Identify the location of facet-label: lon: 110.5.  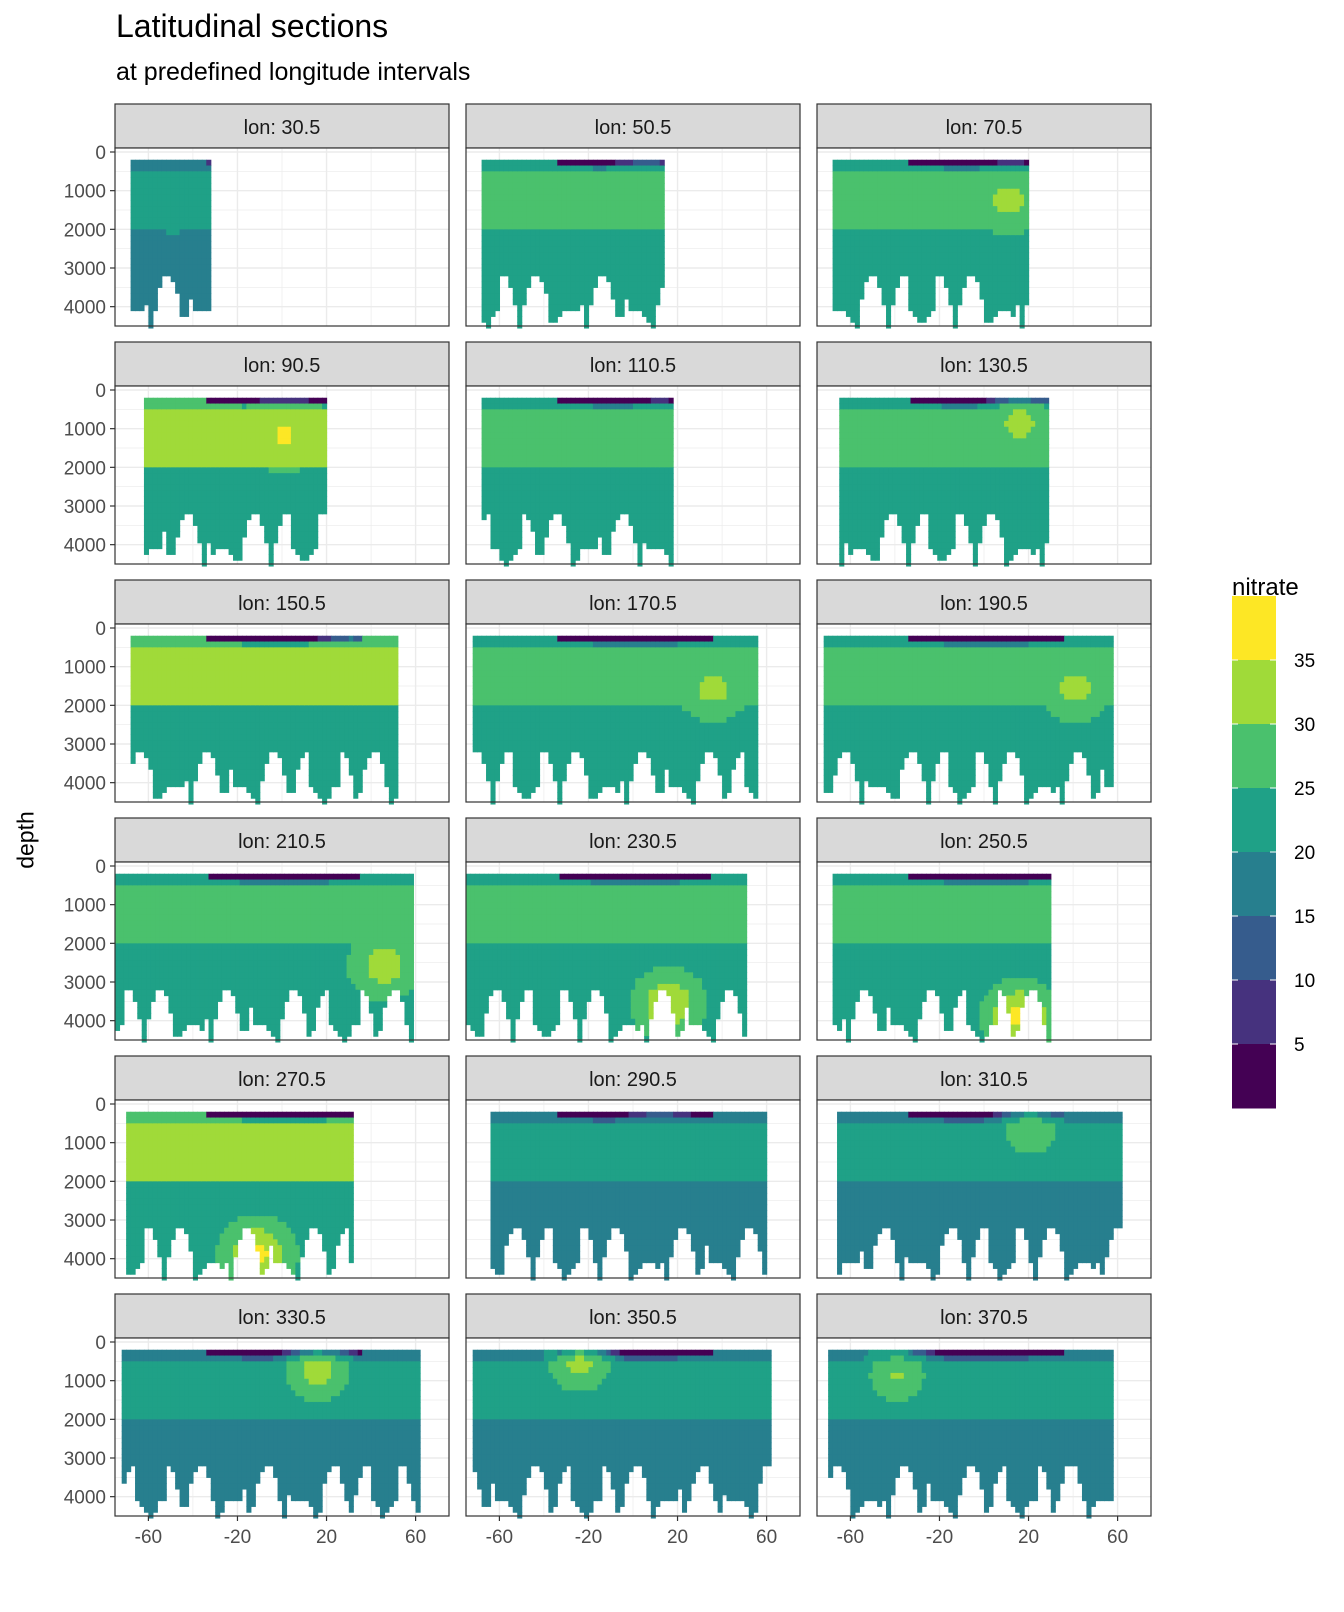
(633, 366).